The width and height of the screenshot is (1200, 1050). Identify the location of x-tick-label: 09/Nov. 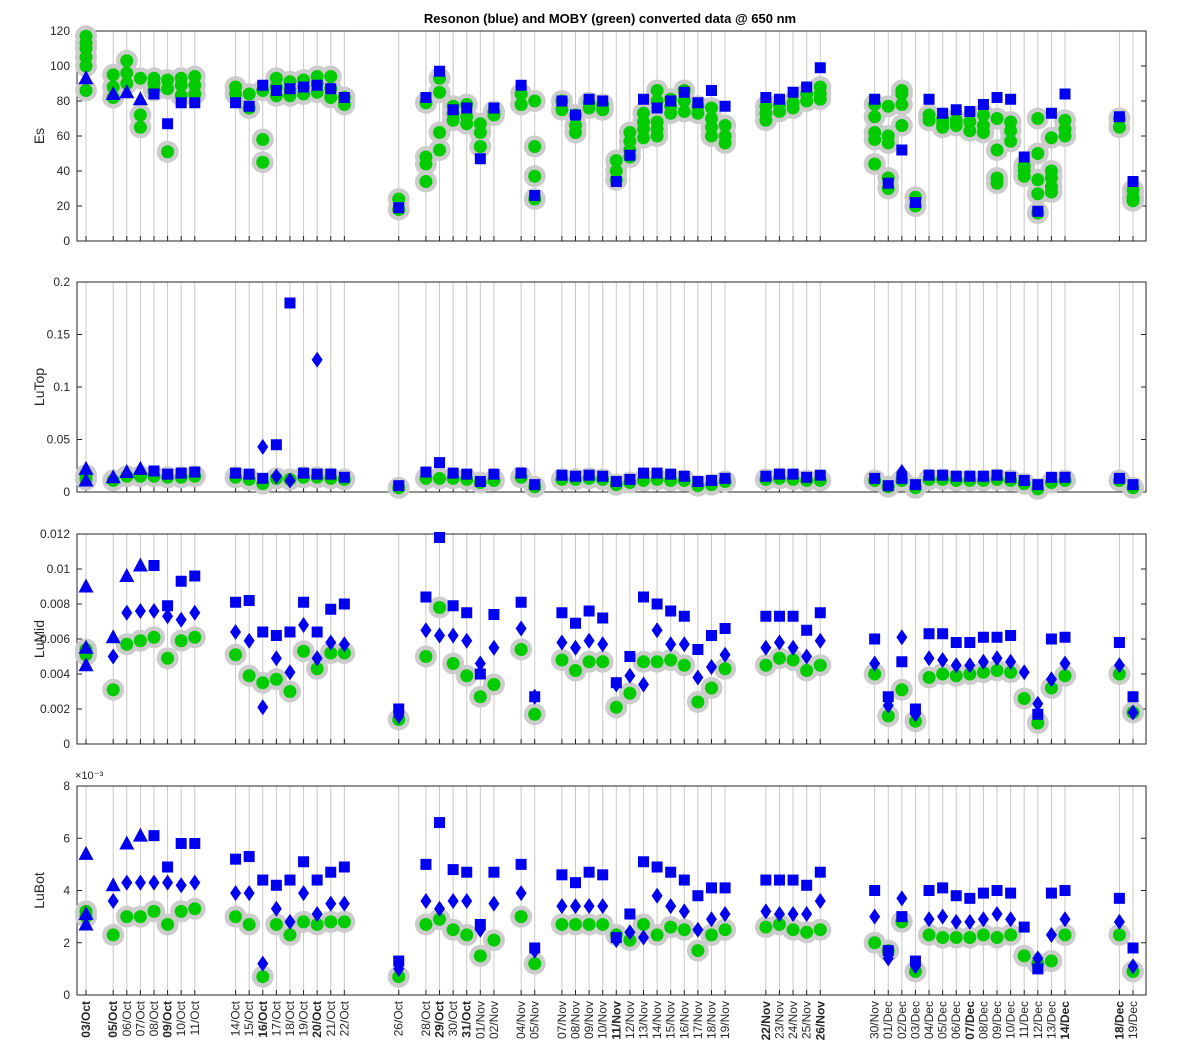
(589, 1020).